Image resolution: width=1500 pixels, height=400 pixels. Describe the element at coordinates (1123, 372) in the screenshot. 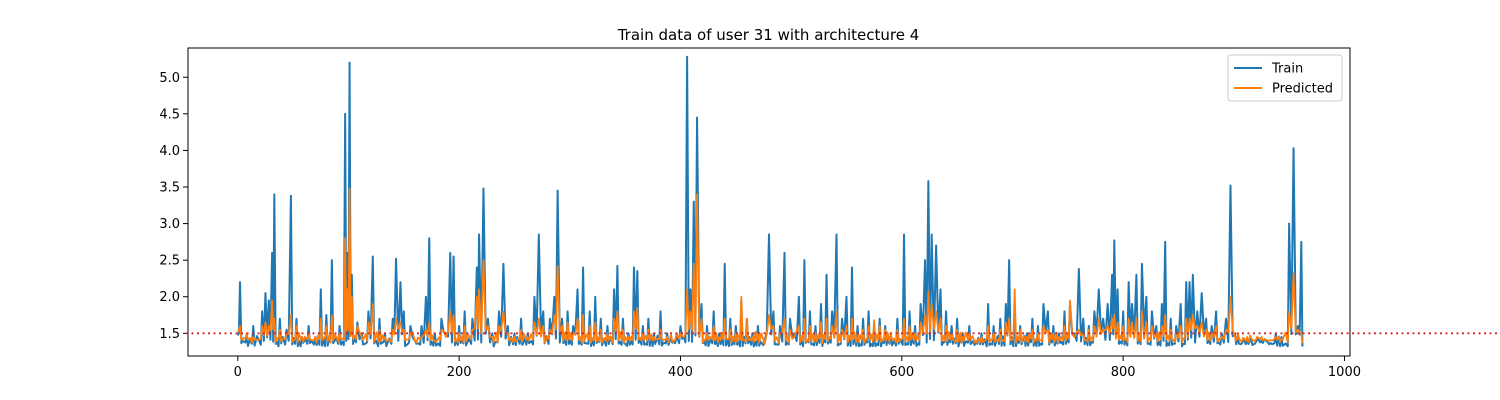

I see `x-tick-label: 800` at that location.